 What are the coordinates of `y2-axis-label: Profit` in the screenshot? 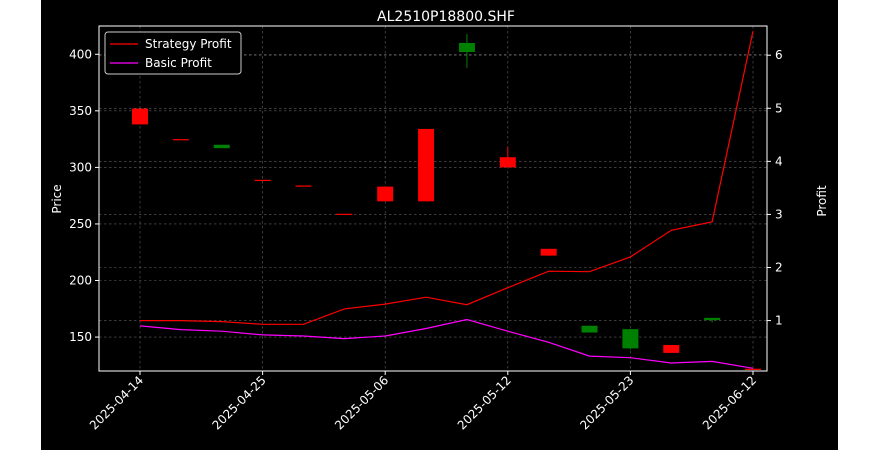 It's located at (822, 201).